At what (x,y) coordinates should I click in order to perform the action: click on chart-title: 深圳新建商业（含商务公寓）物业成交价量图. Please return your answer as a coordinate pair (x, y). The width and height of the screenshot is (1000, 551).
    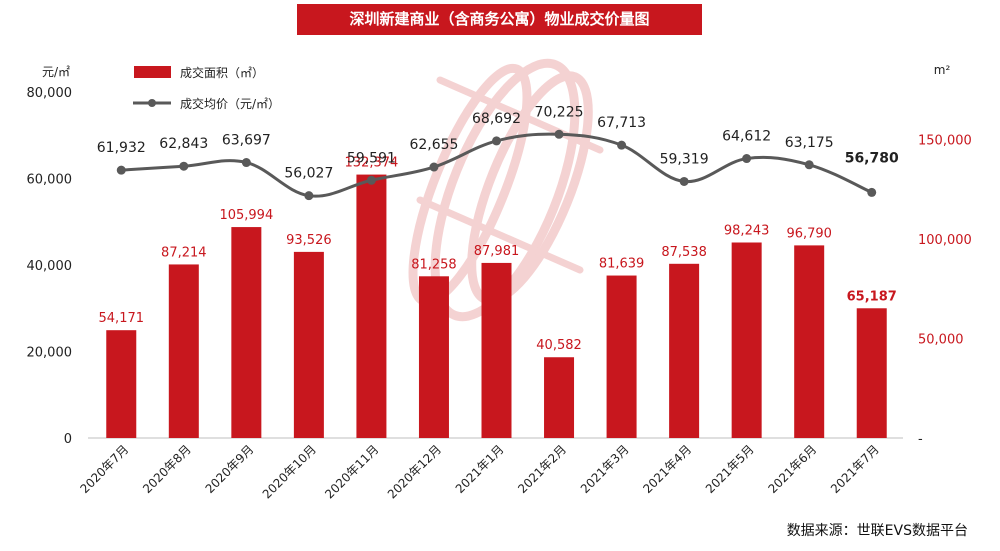
    Looking at the image, I should click on (499, 19).